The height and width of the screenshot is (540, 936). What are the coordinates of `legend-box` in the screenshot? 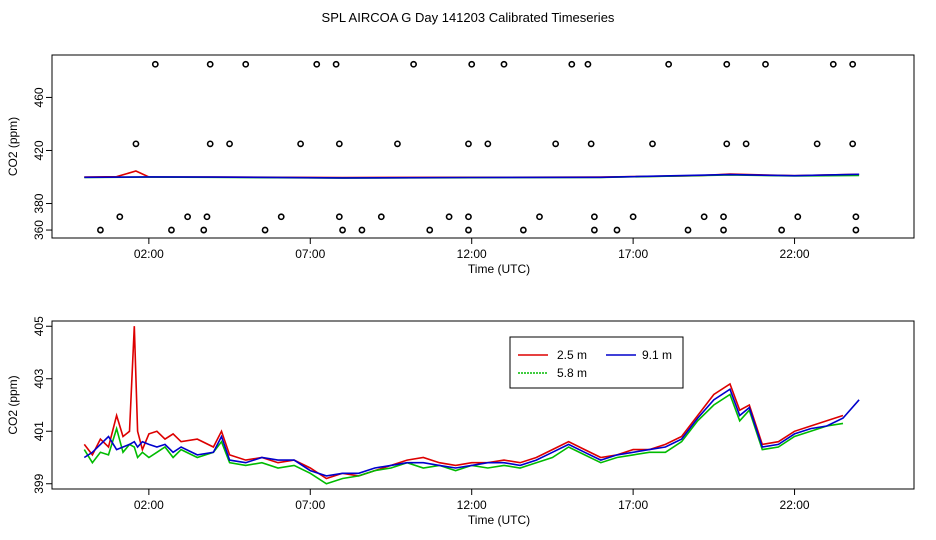 It's located at (596, 362).